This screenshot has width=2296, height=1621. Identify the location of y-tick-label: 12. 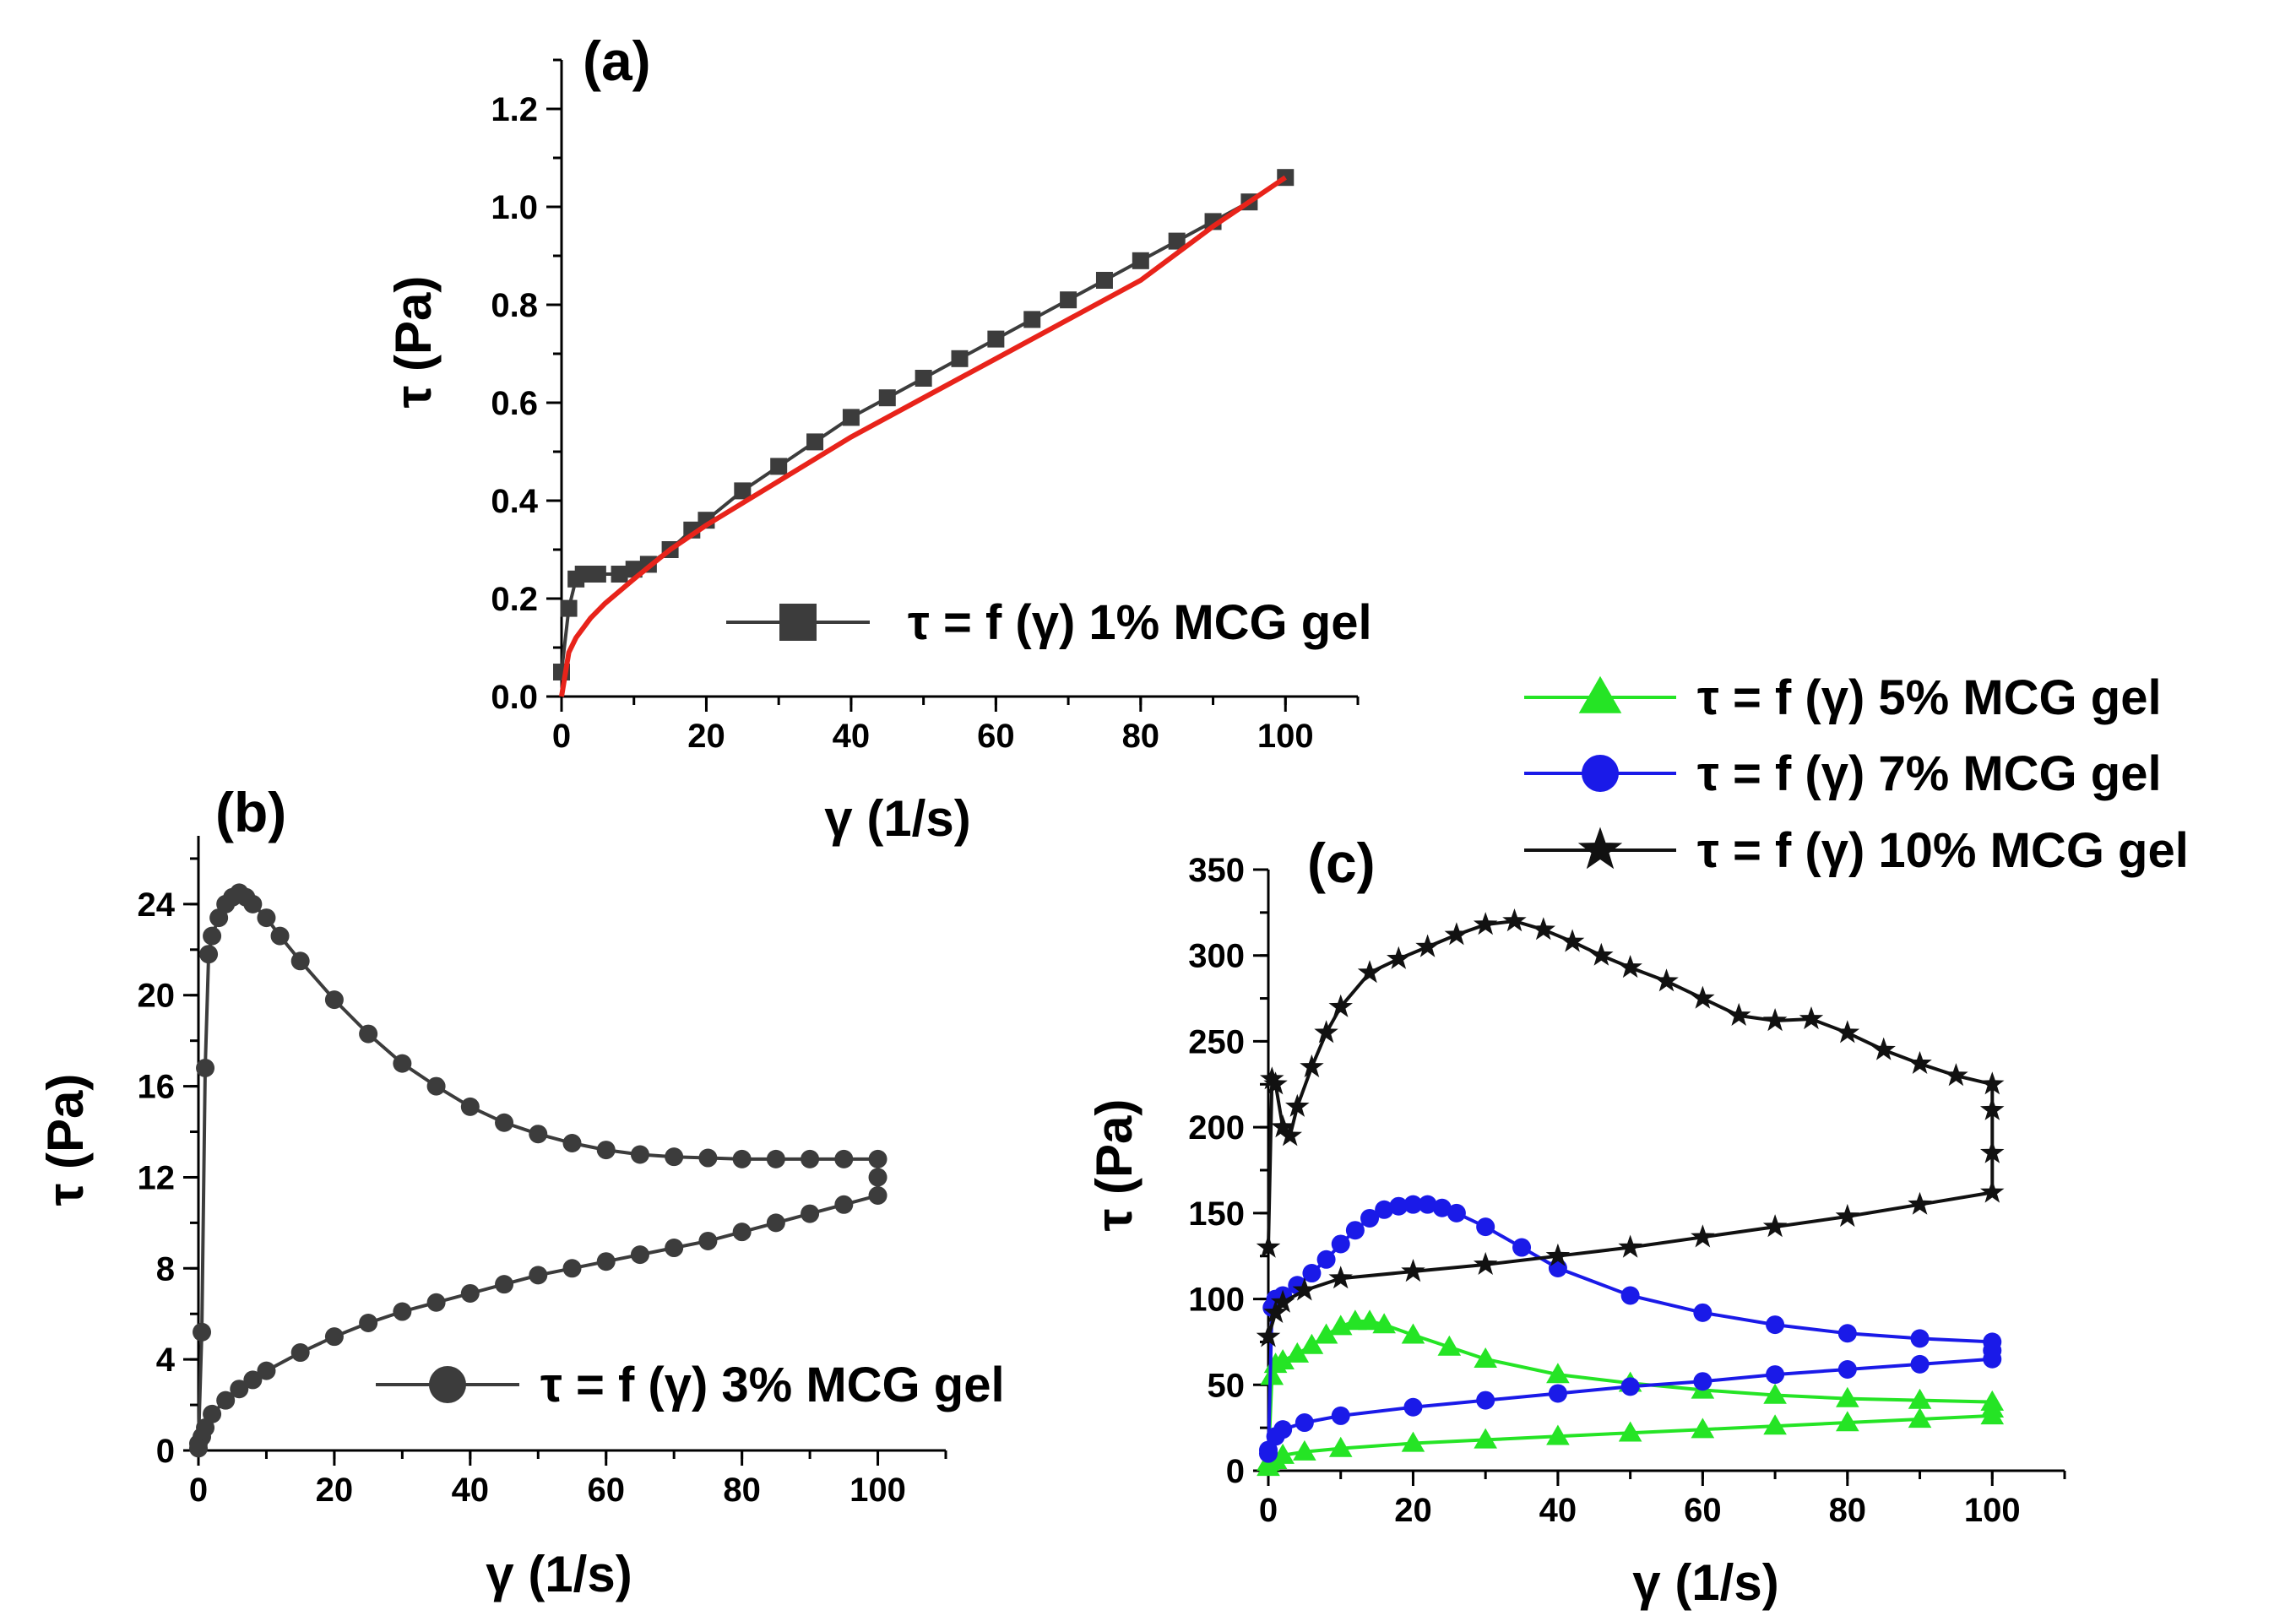
(157, 1177).